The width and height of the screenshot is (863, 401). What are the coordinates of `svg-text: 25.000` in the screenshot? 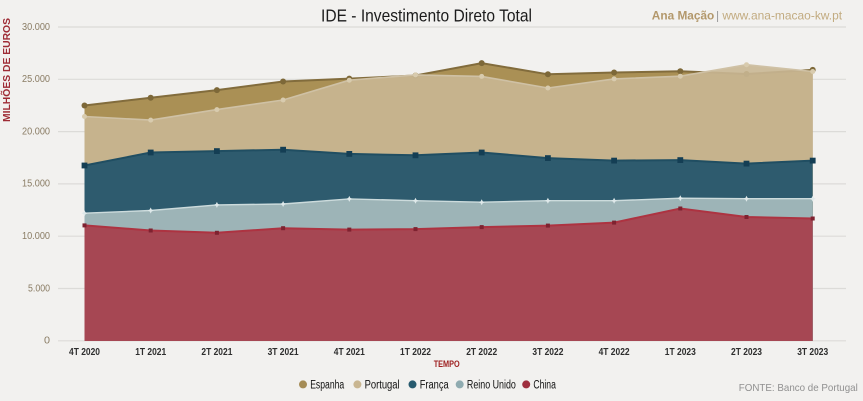 It's located at (36, 79).